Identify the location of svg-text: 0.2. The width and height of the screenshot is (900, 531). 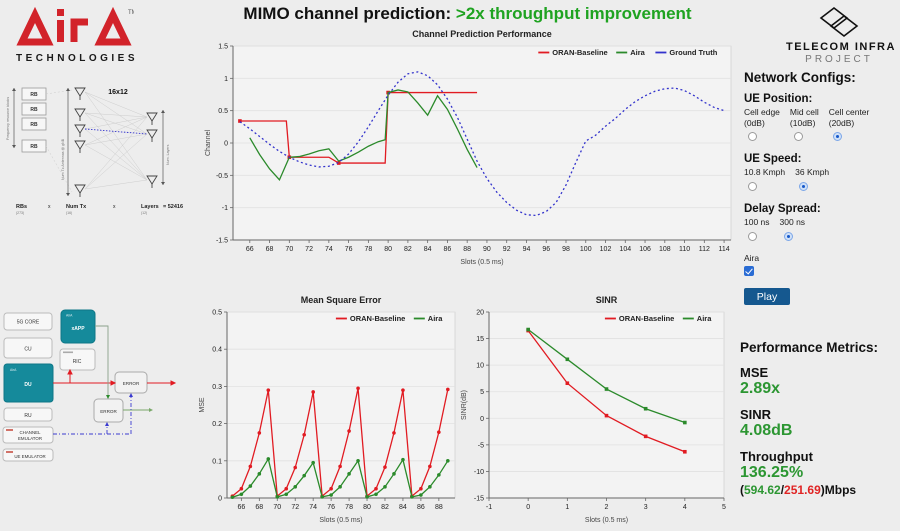
(217, 424).